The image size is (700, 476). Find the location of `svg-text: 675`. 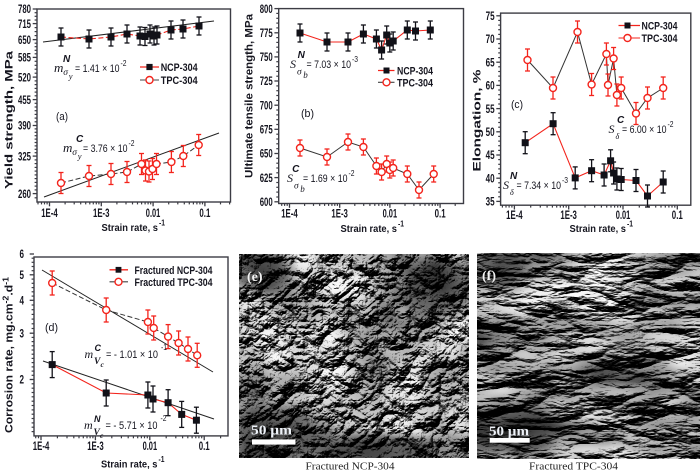

svg-text: 675 is located at coordinates (266, 130).